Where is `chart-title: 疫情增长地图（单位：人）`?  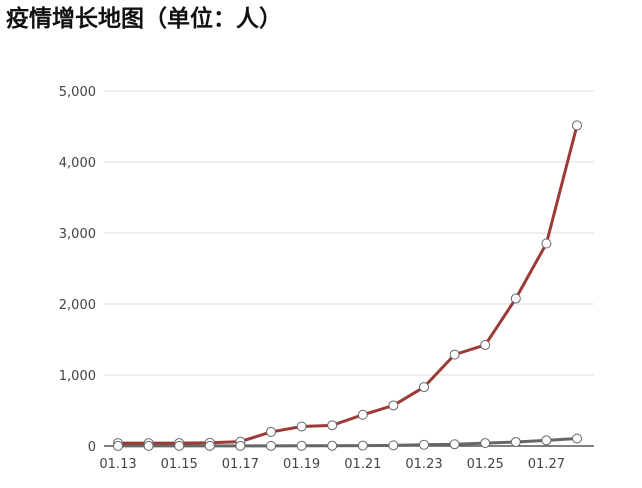 chart-title: 疫情增长地图（单位：人） is located at coordinates (144, 18).